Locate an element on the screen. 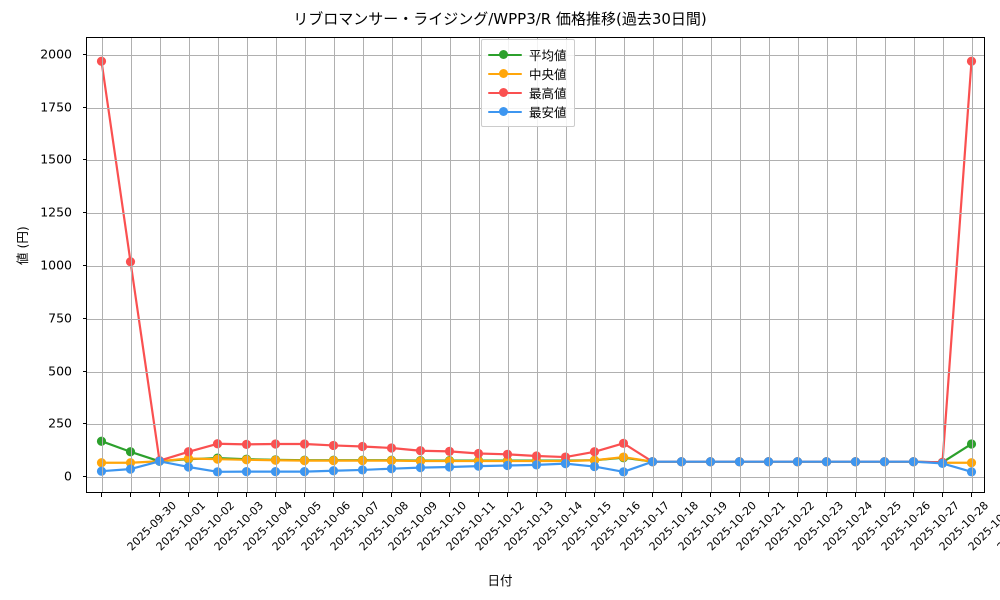  legend-label: 最安値 is located at coordinates (548, 112).